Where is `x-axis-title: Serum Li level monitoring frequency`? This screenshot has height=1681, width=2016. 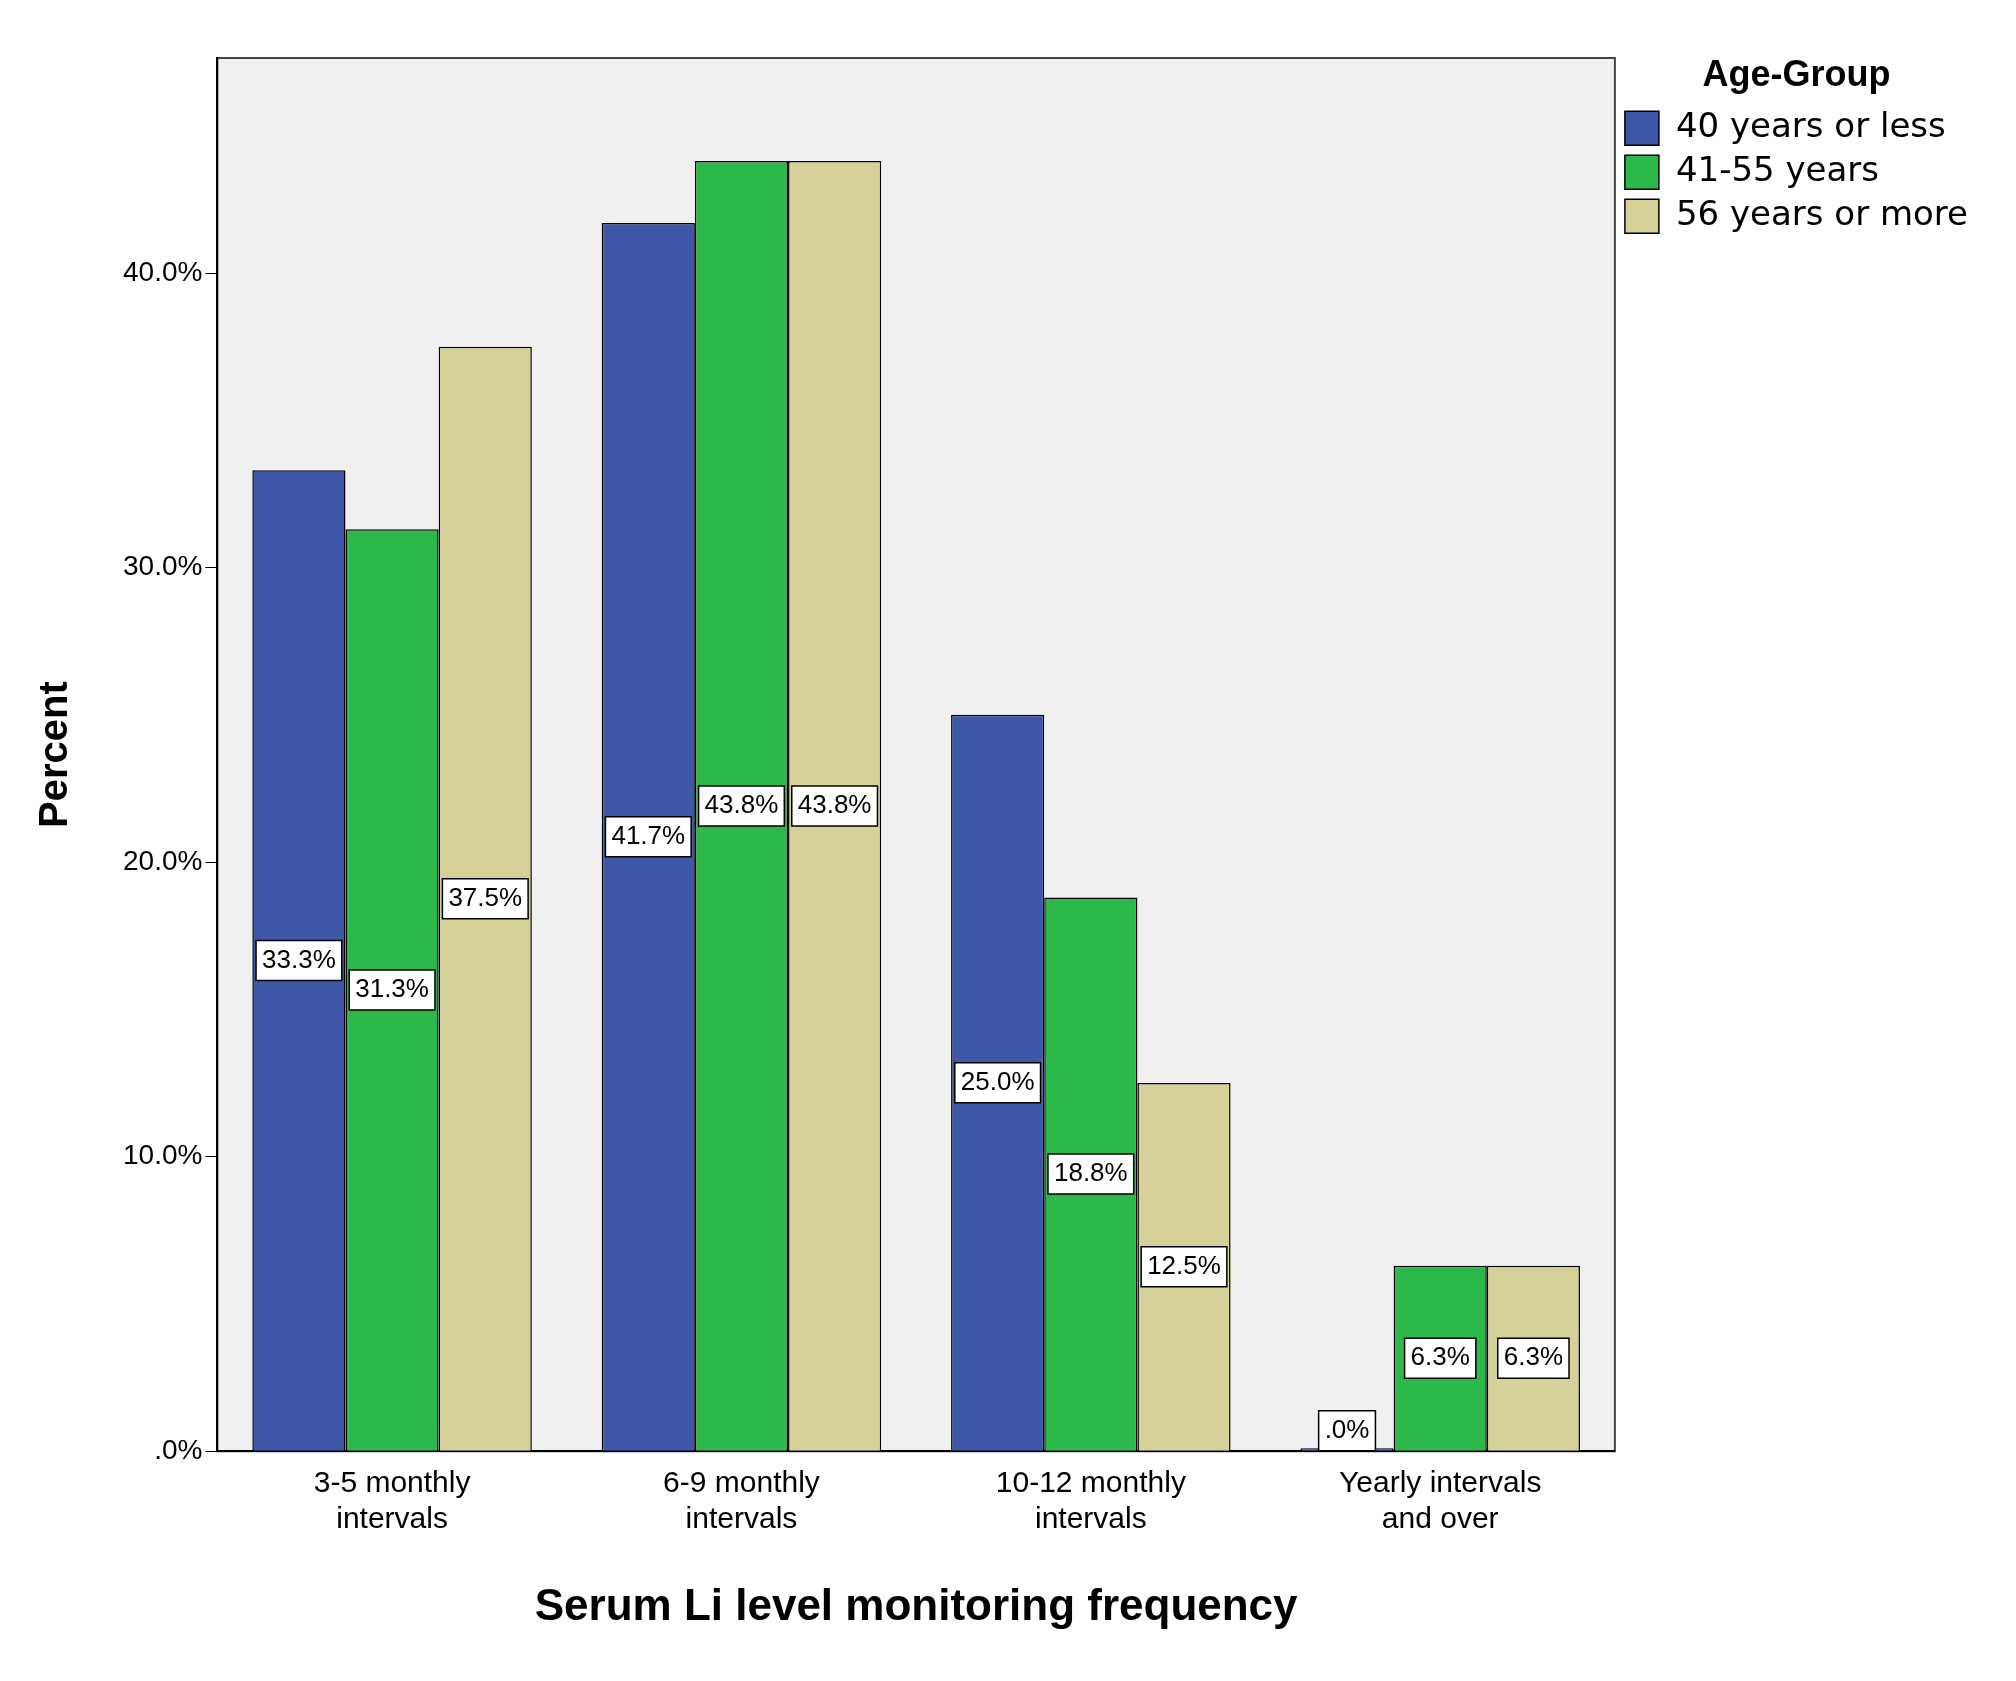
x-axis-title: Serum Li level monitoring frequency is located at coordinates (916, 1604).